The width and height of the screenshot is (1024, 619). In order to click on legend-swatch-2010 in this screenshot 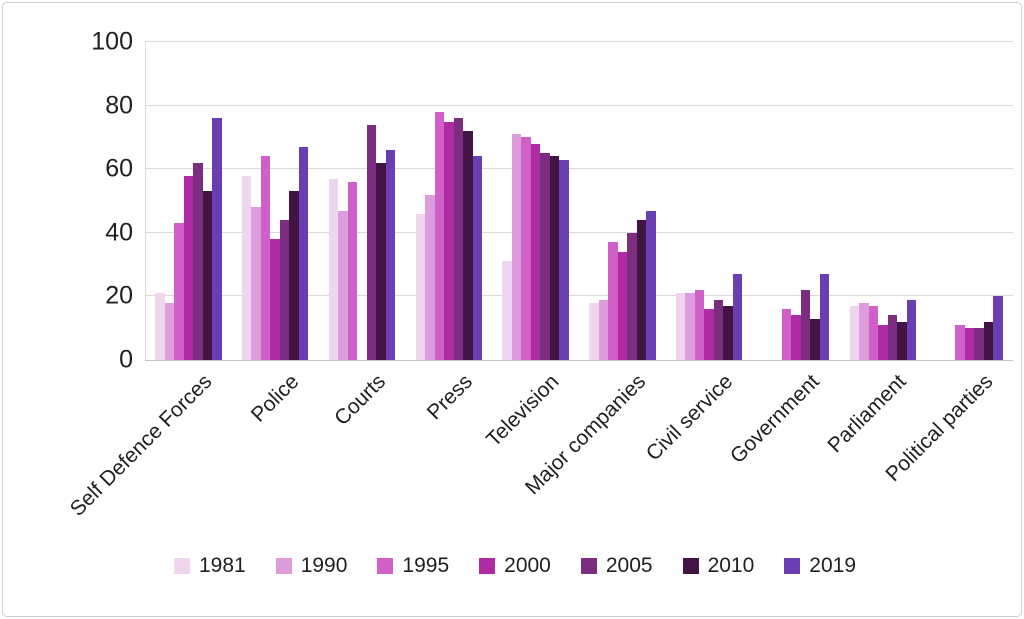, I will do `click(690, 565)`.